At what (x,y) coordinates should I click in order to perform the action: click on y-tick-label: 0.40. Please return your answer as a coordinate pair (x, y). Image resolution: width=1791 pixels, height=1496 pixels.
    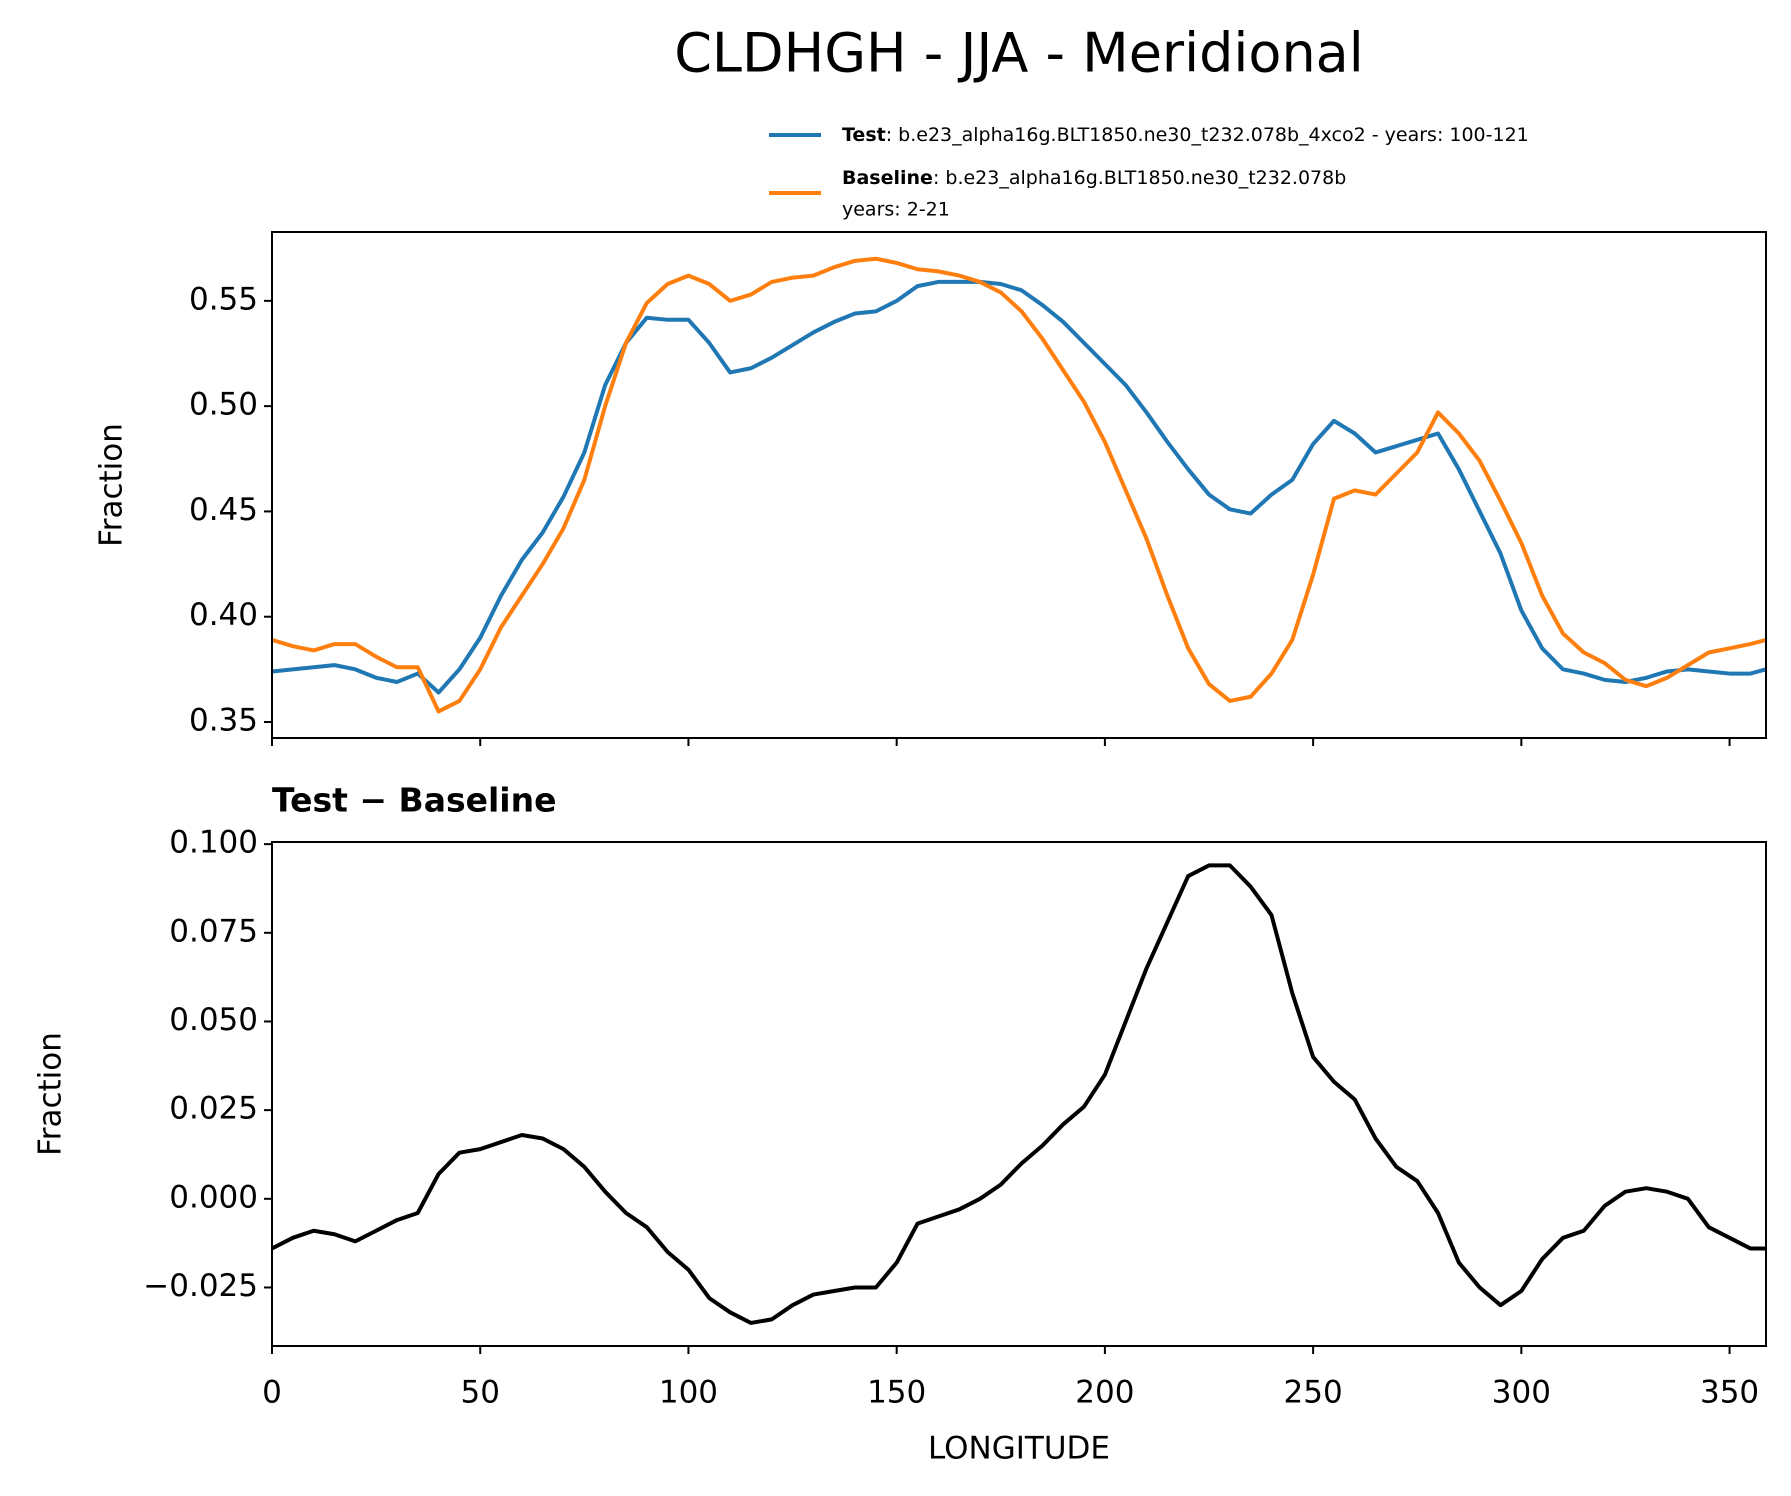
    Looking at the image, I should click on (223, 615).